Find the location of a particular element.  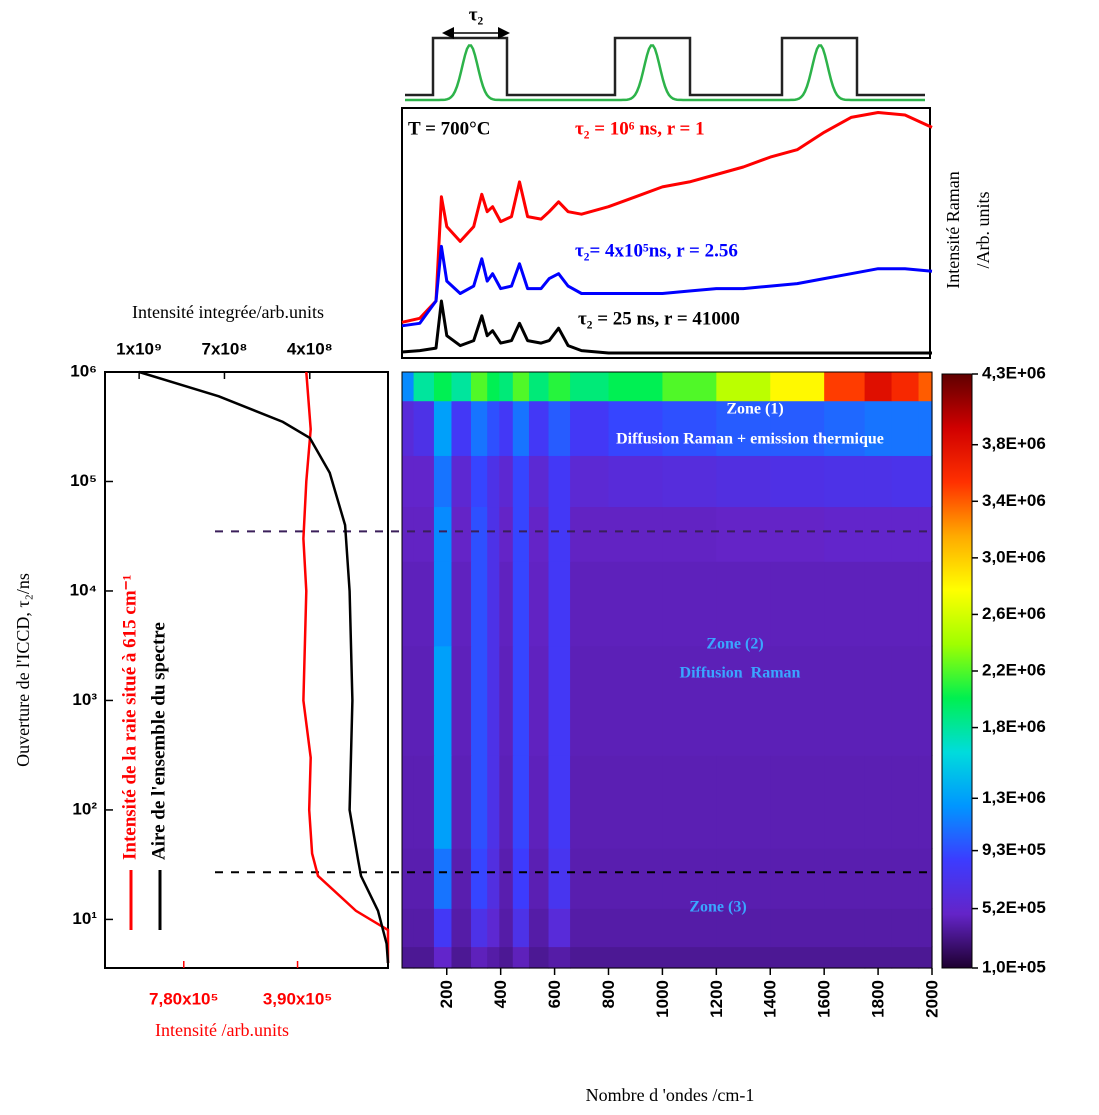

zone-label: Diffusion Raman + emission thermique is located at coordinates (750, 439).